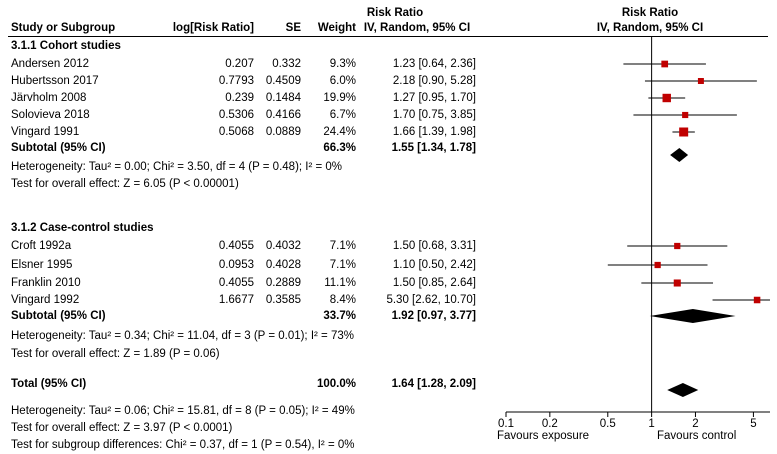  I want to click on study-name: Järvholm 2008, so click(49, 98).